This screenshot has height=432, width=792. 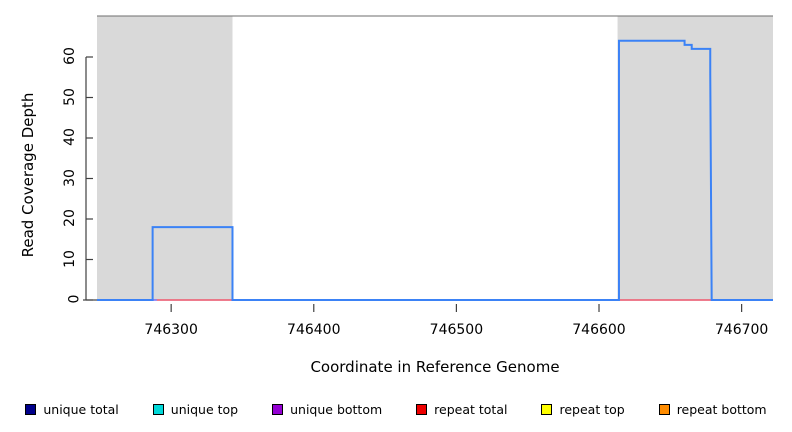 I want to click on legend-item-unique-top: unique top, so click(x=195, y=409).